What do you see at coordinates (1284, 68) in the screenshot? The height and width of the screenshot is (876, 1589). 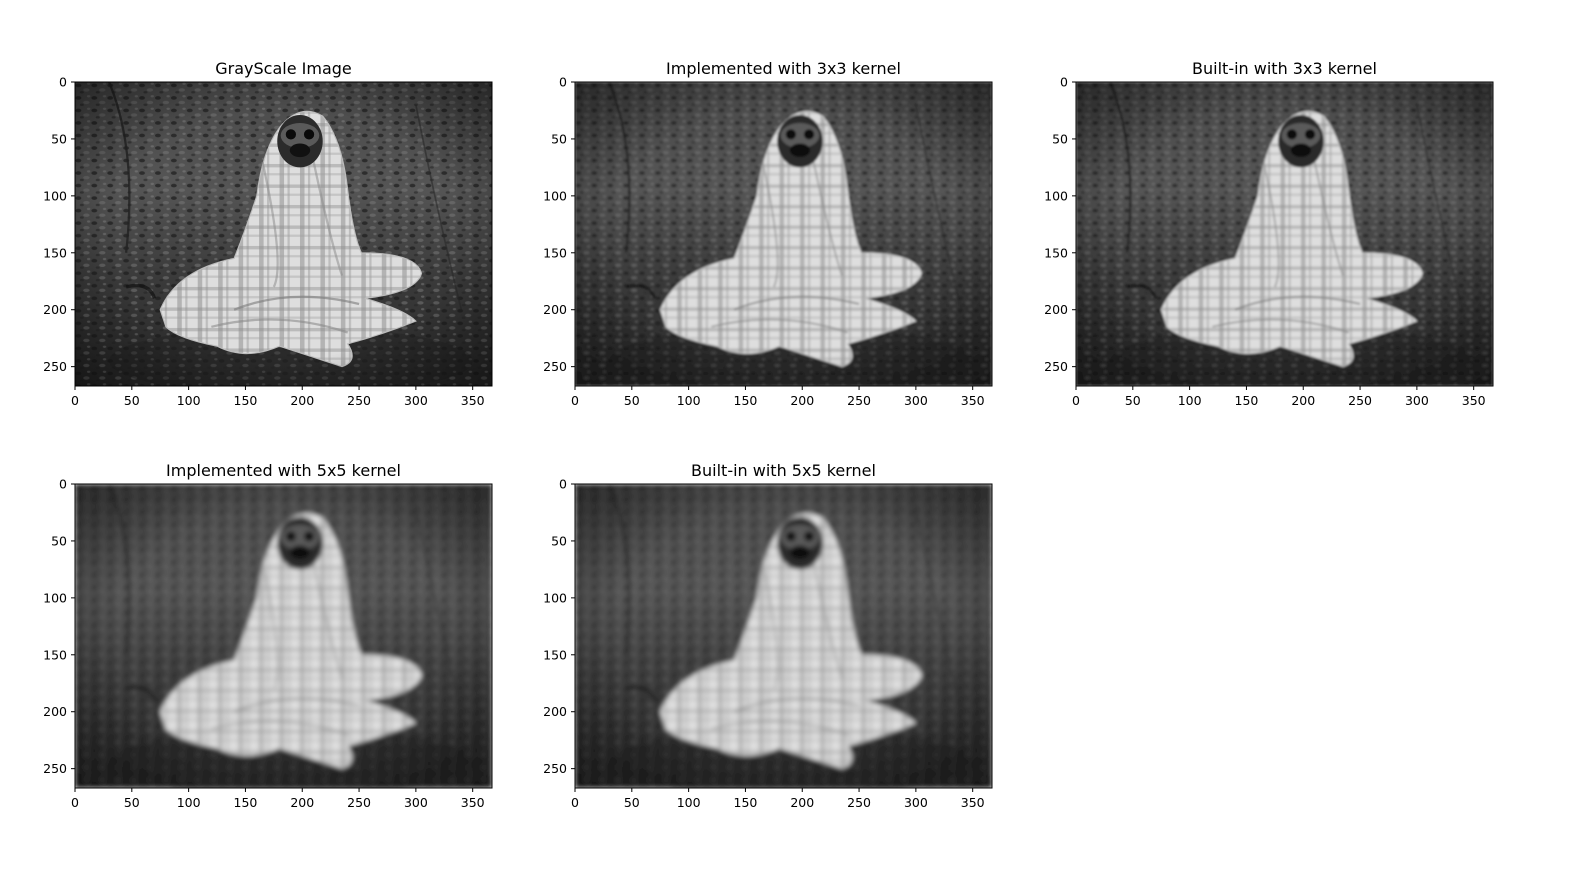 I see `panel-title: Built-in with 3x3 kernel` at bounding box center [1284, 68].